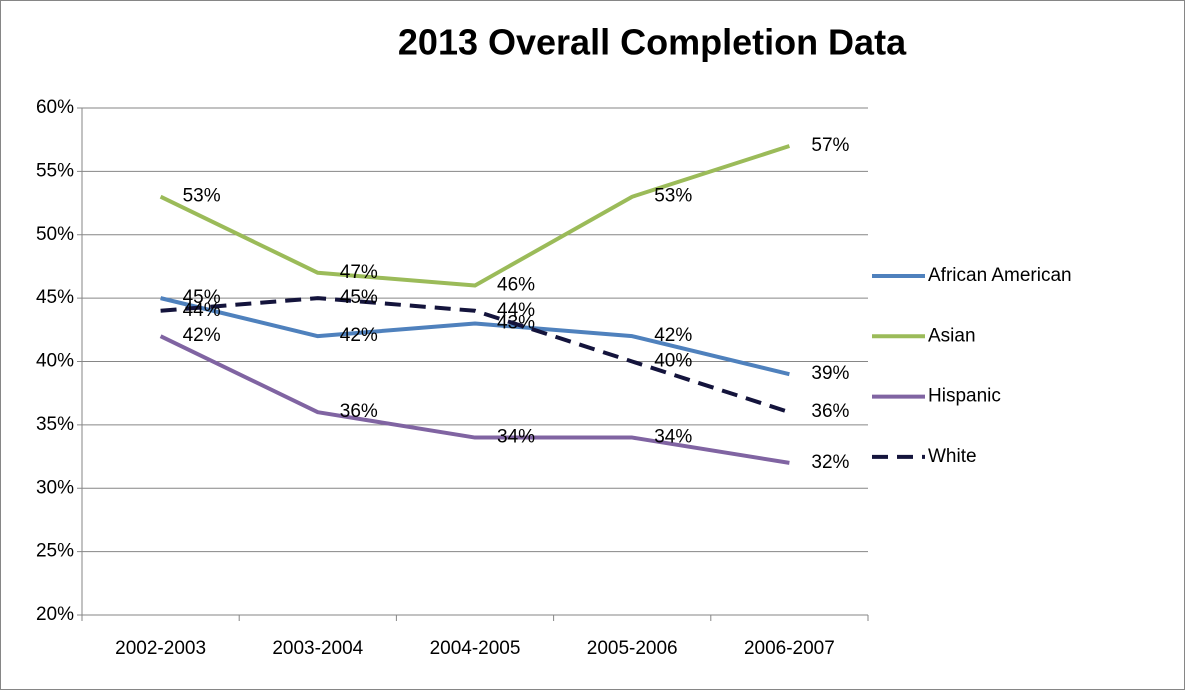 The height and width of the screenshot is (695, 1185). I want to click on x-tick-label: 2006-2007, so click(789, 648).